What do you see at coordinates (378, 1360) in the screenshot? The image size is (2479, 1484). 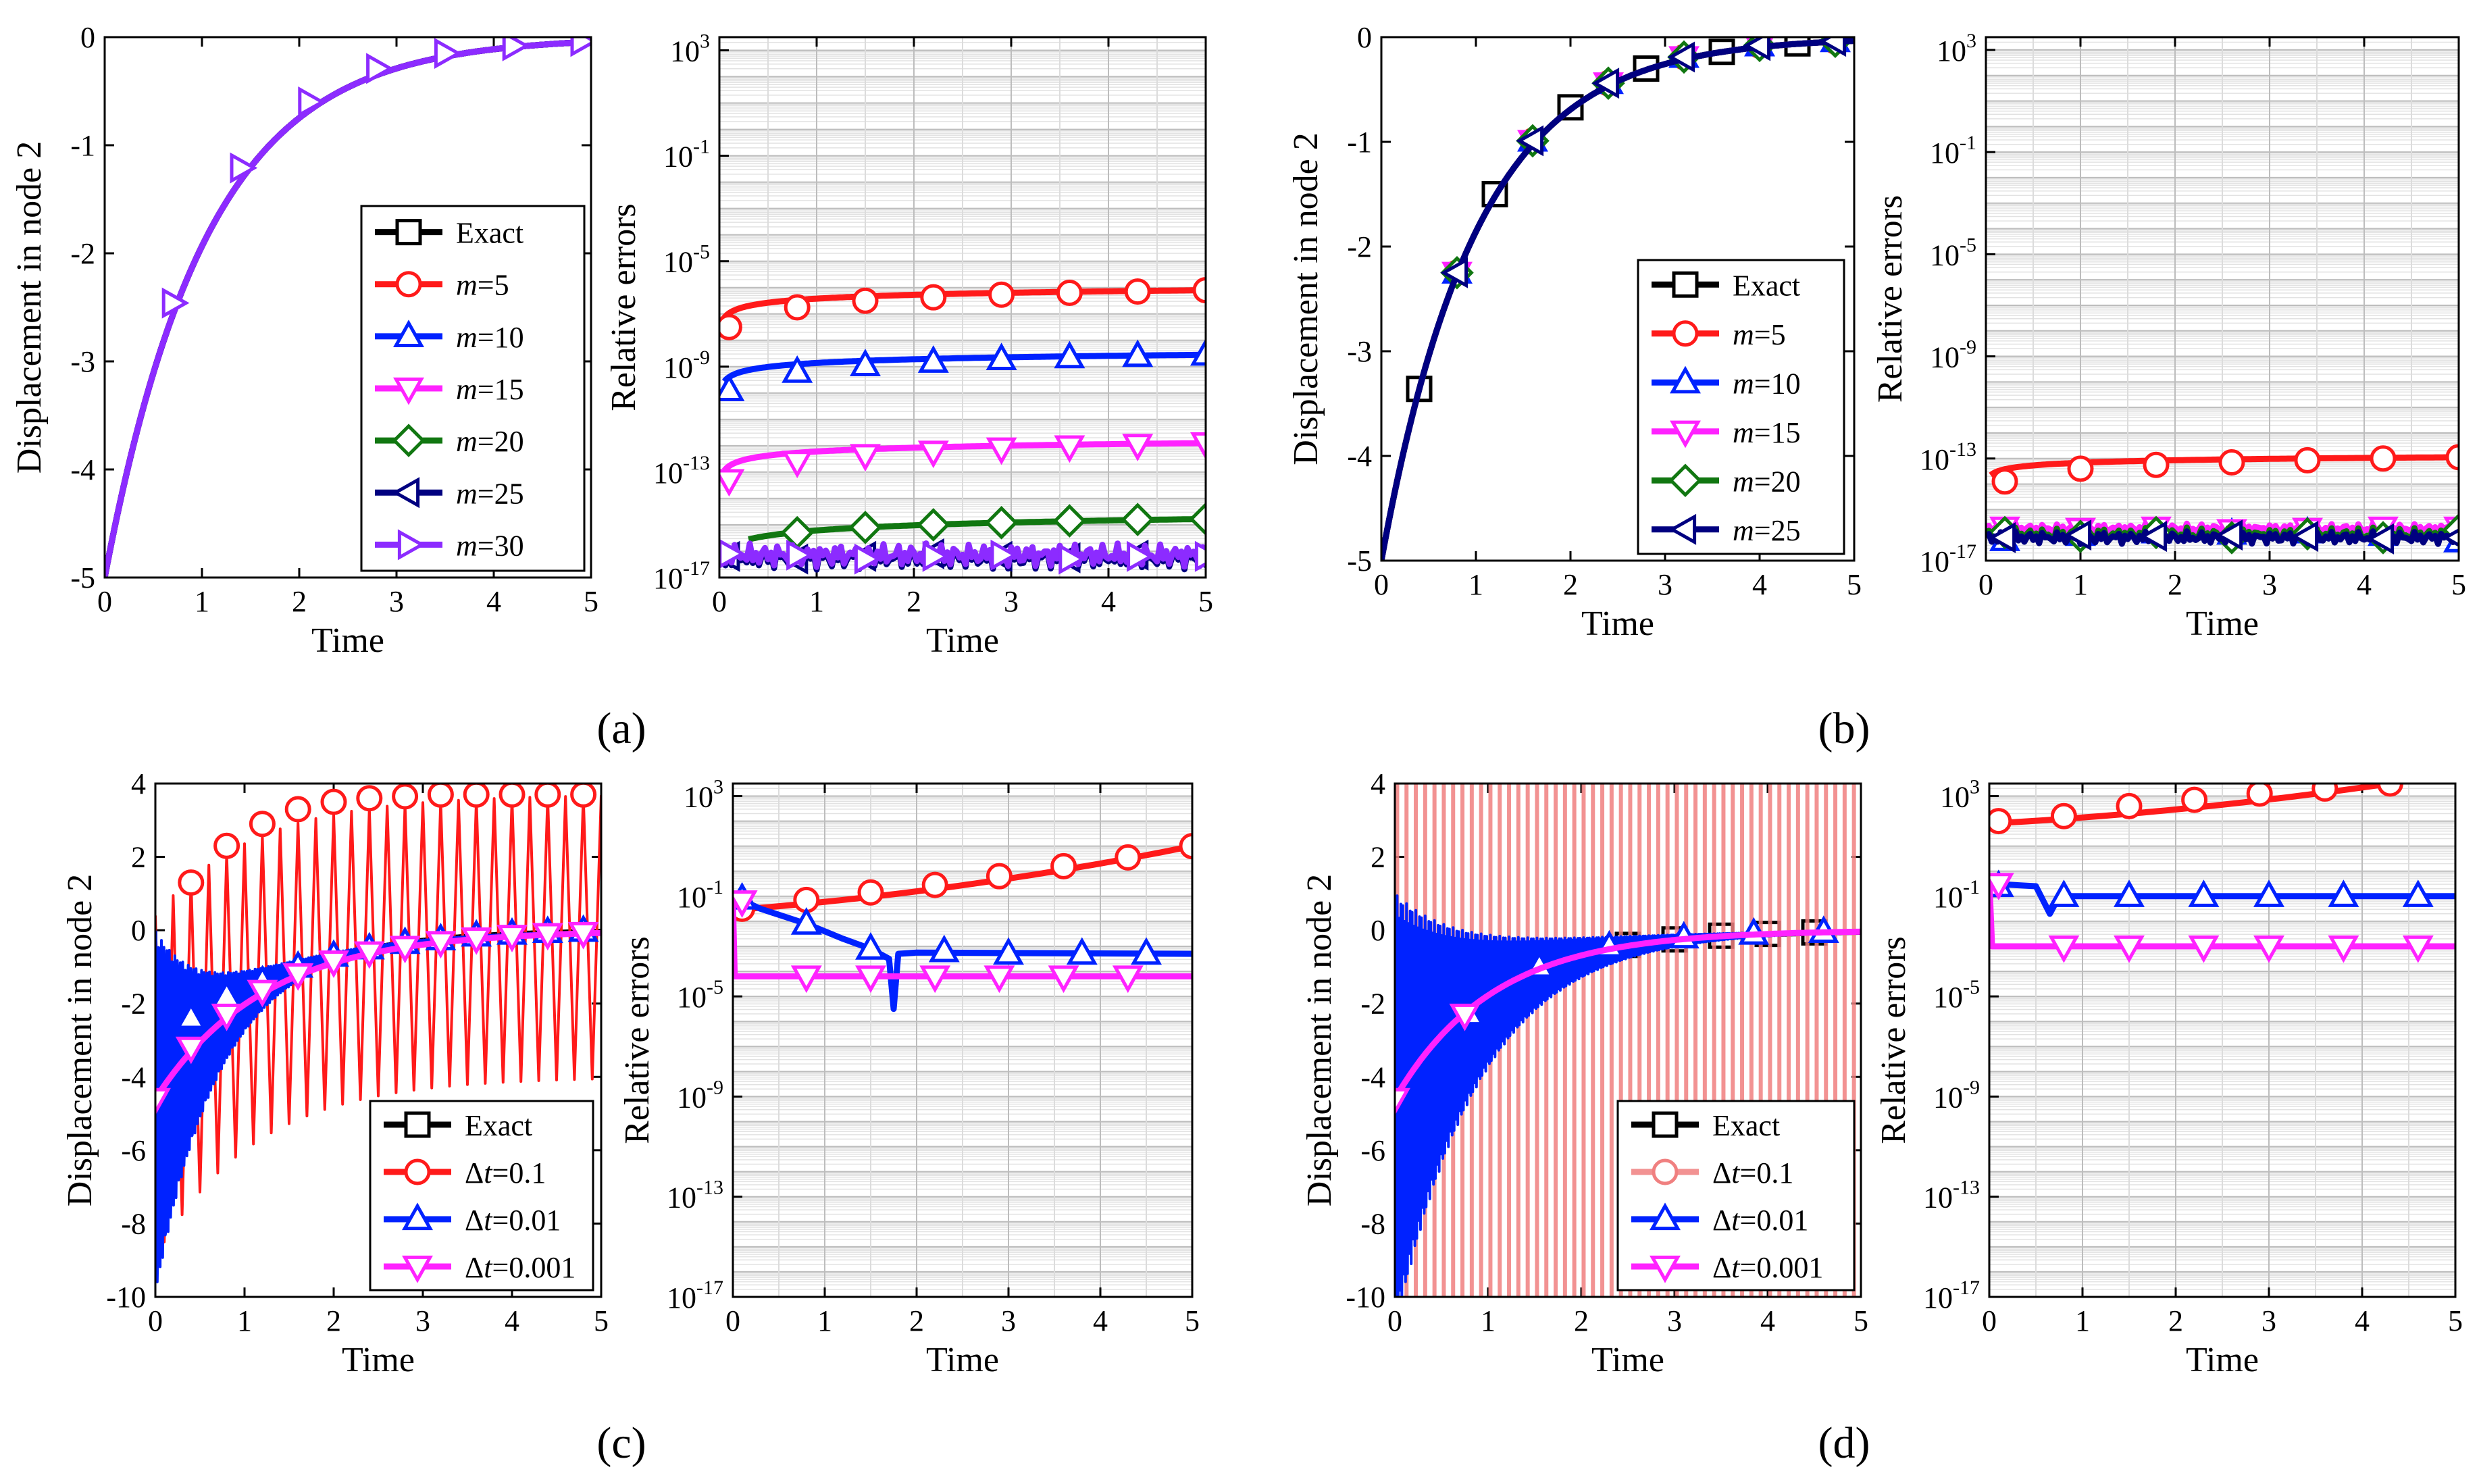 I see `x-axis-label-c-disp: Time` at bounding box center [378, 1360].